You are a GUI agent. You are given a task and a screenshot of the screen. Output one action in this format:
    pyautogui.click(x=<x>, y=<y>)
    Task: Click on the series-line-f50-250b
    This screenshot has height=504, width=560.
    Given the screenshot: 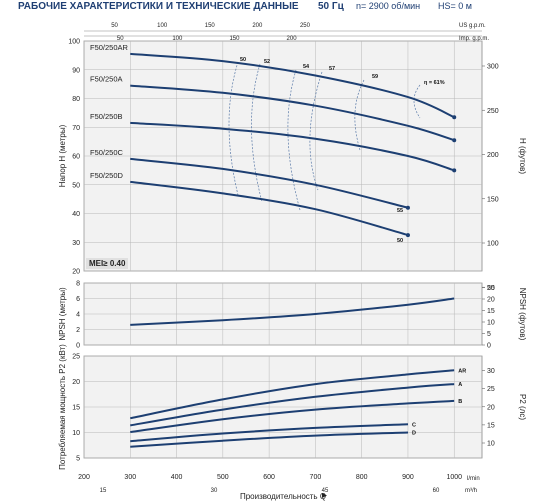 What is the action you would take?
    pyautogui.click(x=292, y=146)
    